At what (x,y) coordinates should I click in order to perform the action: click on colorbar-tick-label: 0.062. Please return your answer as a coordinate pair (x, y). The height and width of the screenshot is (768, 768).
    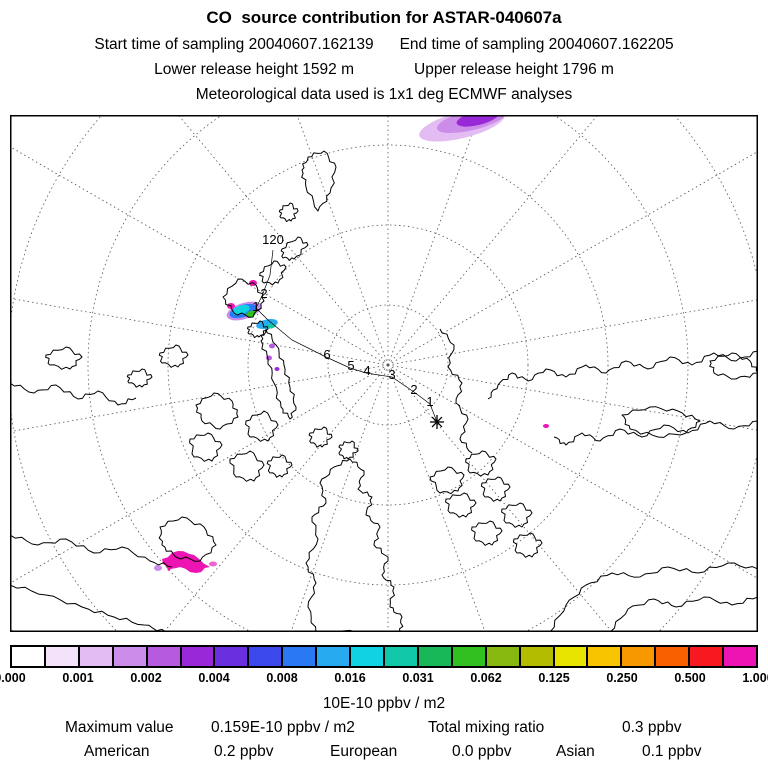
    Looking at the image, I should click on (486, 678).